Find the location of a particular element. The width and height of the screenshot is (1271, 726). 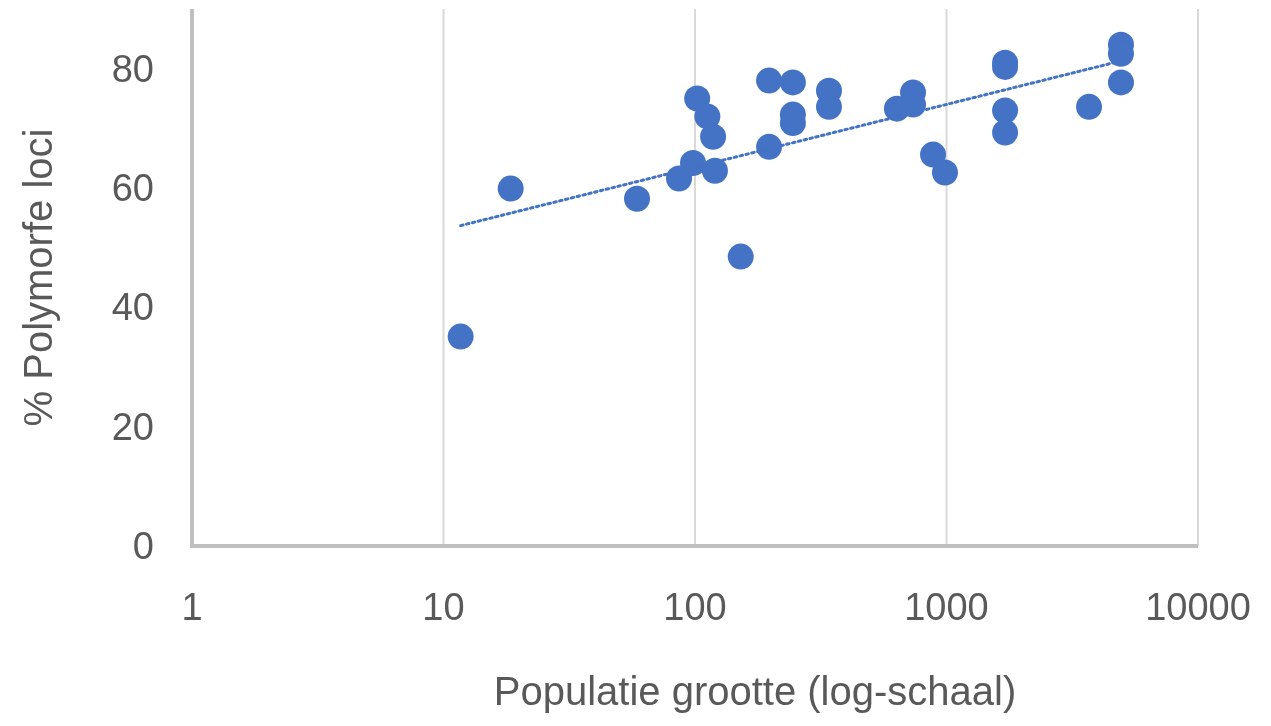

x-axis-title: Populatie grootte (log-schaal) is located at coordinates (755, 691).